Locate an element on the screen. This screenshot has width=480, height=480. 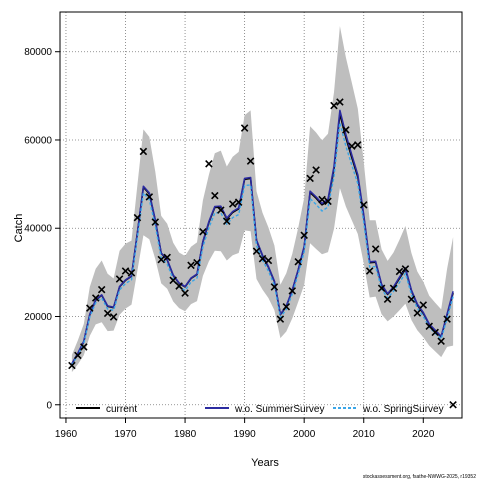
y-axis: 0 20000 40000 60000 80000 is located at coordinates (42, 229).